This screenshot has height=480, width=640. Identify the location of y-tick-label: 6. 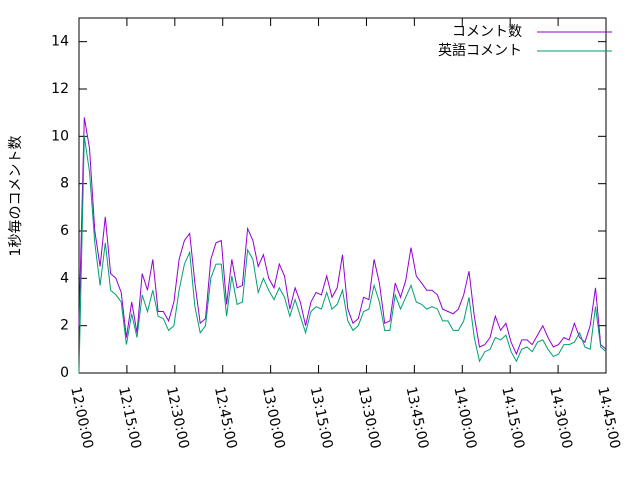
(64, 231).